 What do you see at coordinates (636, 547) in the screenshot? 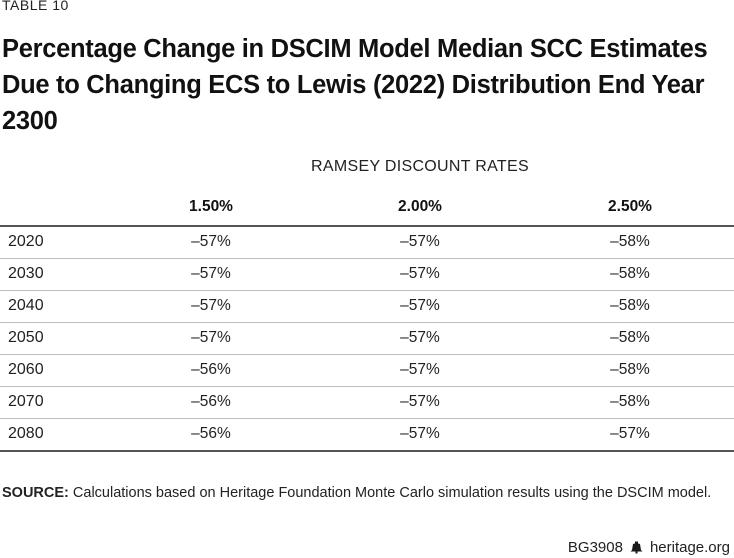
I see `liberty-bell-icon` at bounding box center [636, 547].